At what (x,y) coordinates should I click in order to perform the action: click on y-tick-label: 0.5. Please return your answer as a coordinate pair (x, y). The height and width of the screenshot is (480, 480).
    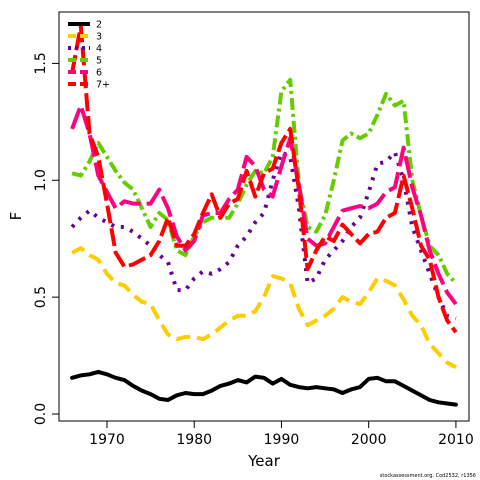
    Looking at the image, I should click on (41, 297).